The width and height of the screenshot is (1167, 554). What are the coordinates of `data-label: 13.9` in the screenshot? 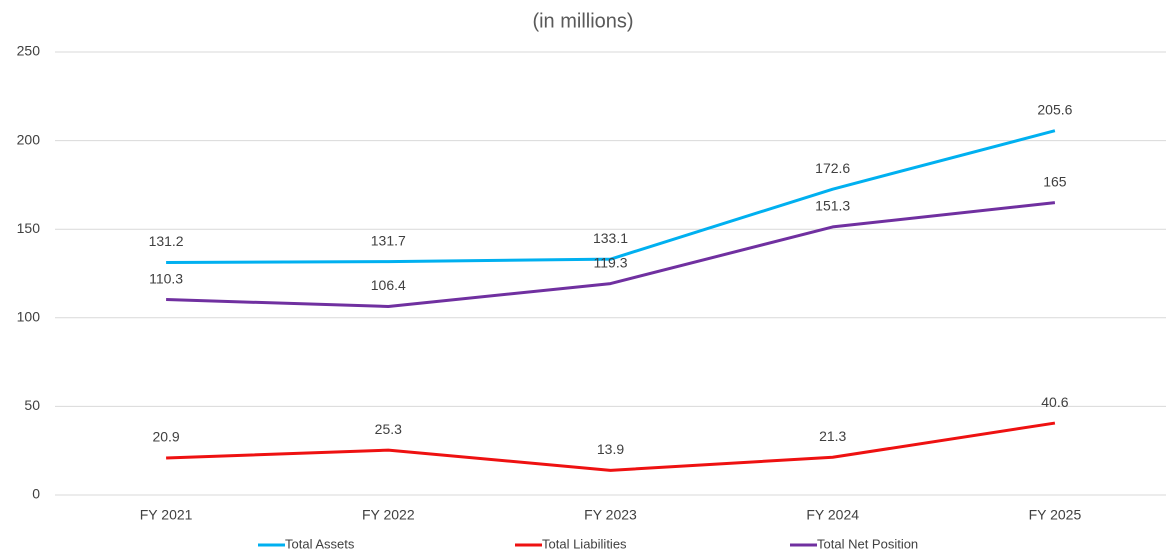 It's located at (610, 449).